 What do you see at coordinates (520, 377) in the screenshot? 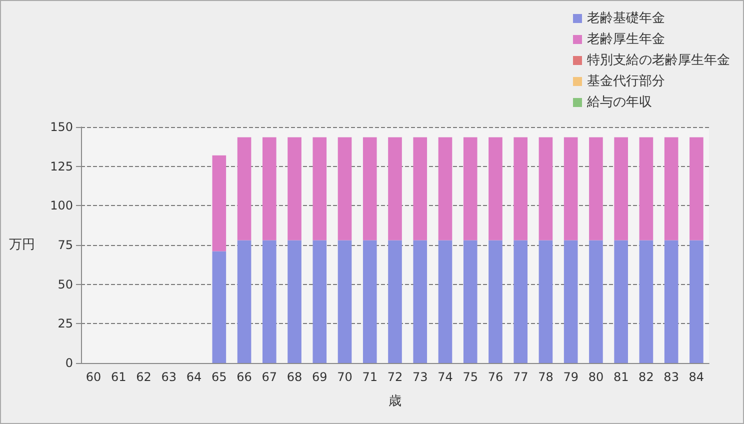
I see `x-tick-label: 77` at bounding box center [520, 377].